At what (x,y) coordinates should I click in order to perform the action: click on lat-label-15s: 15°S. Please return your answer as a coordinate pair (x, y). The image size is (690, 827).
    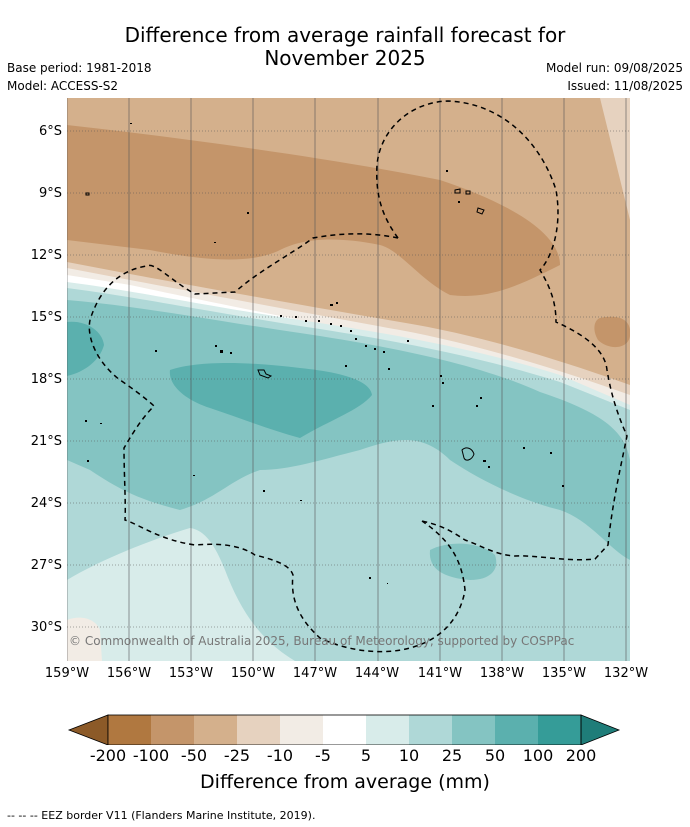
    Looking at the image, I should click on (46, 317).